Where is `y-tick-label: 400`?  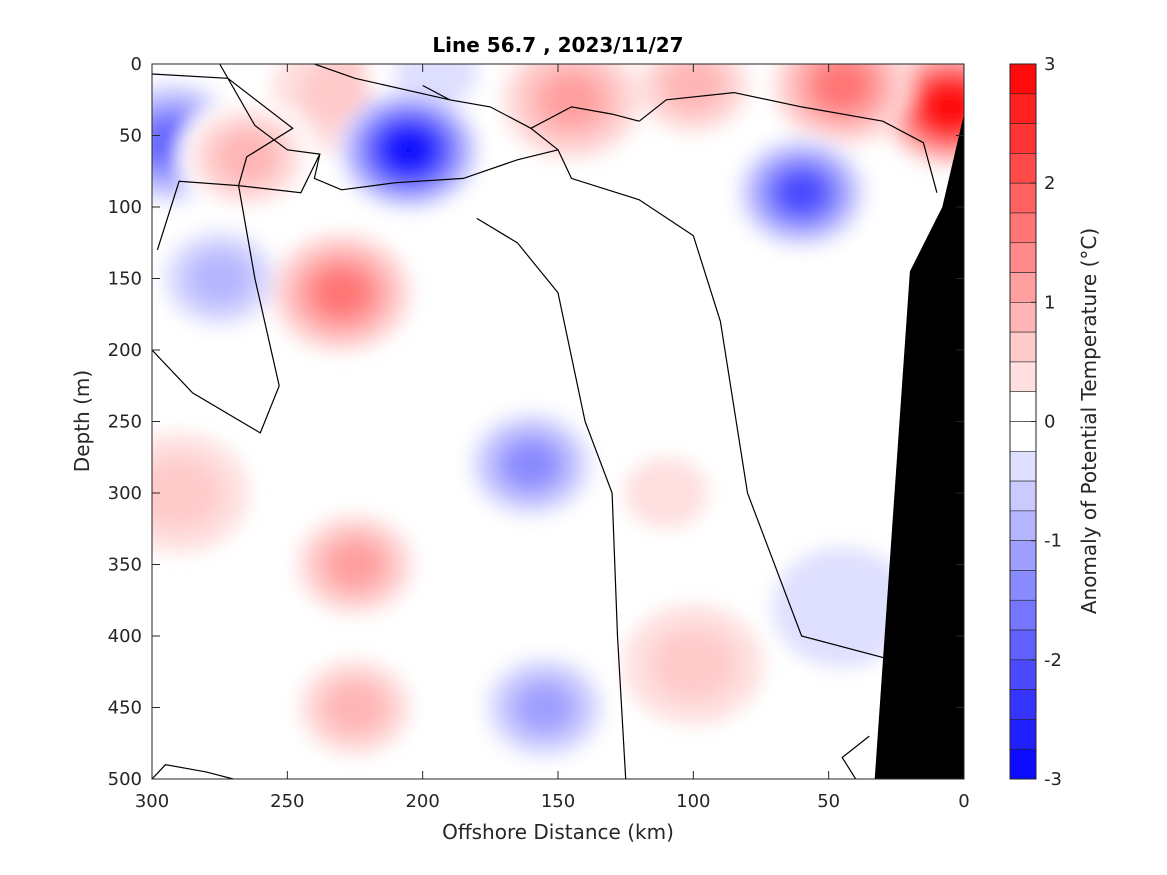 y-tick-label: 400 is located at coordinates (125, 636).